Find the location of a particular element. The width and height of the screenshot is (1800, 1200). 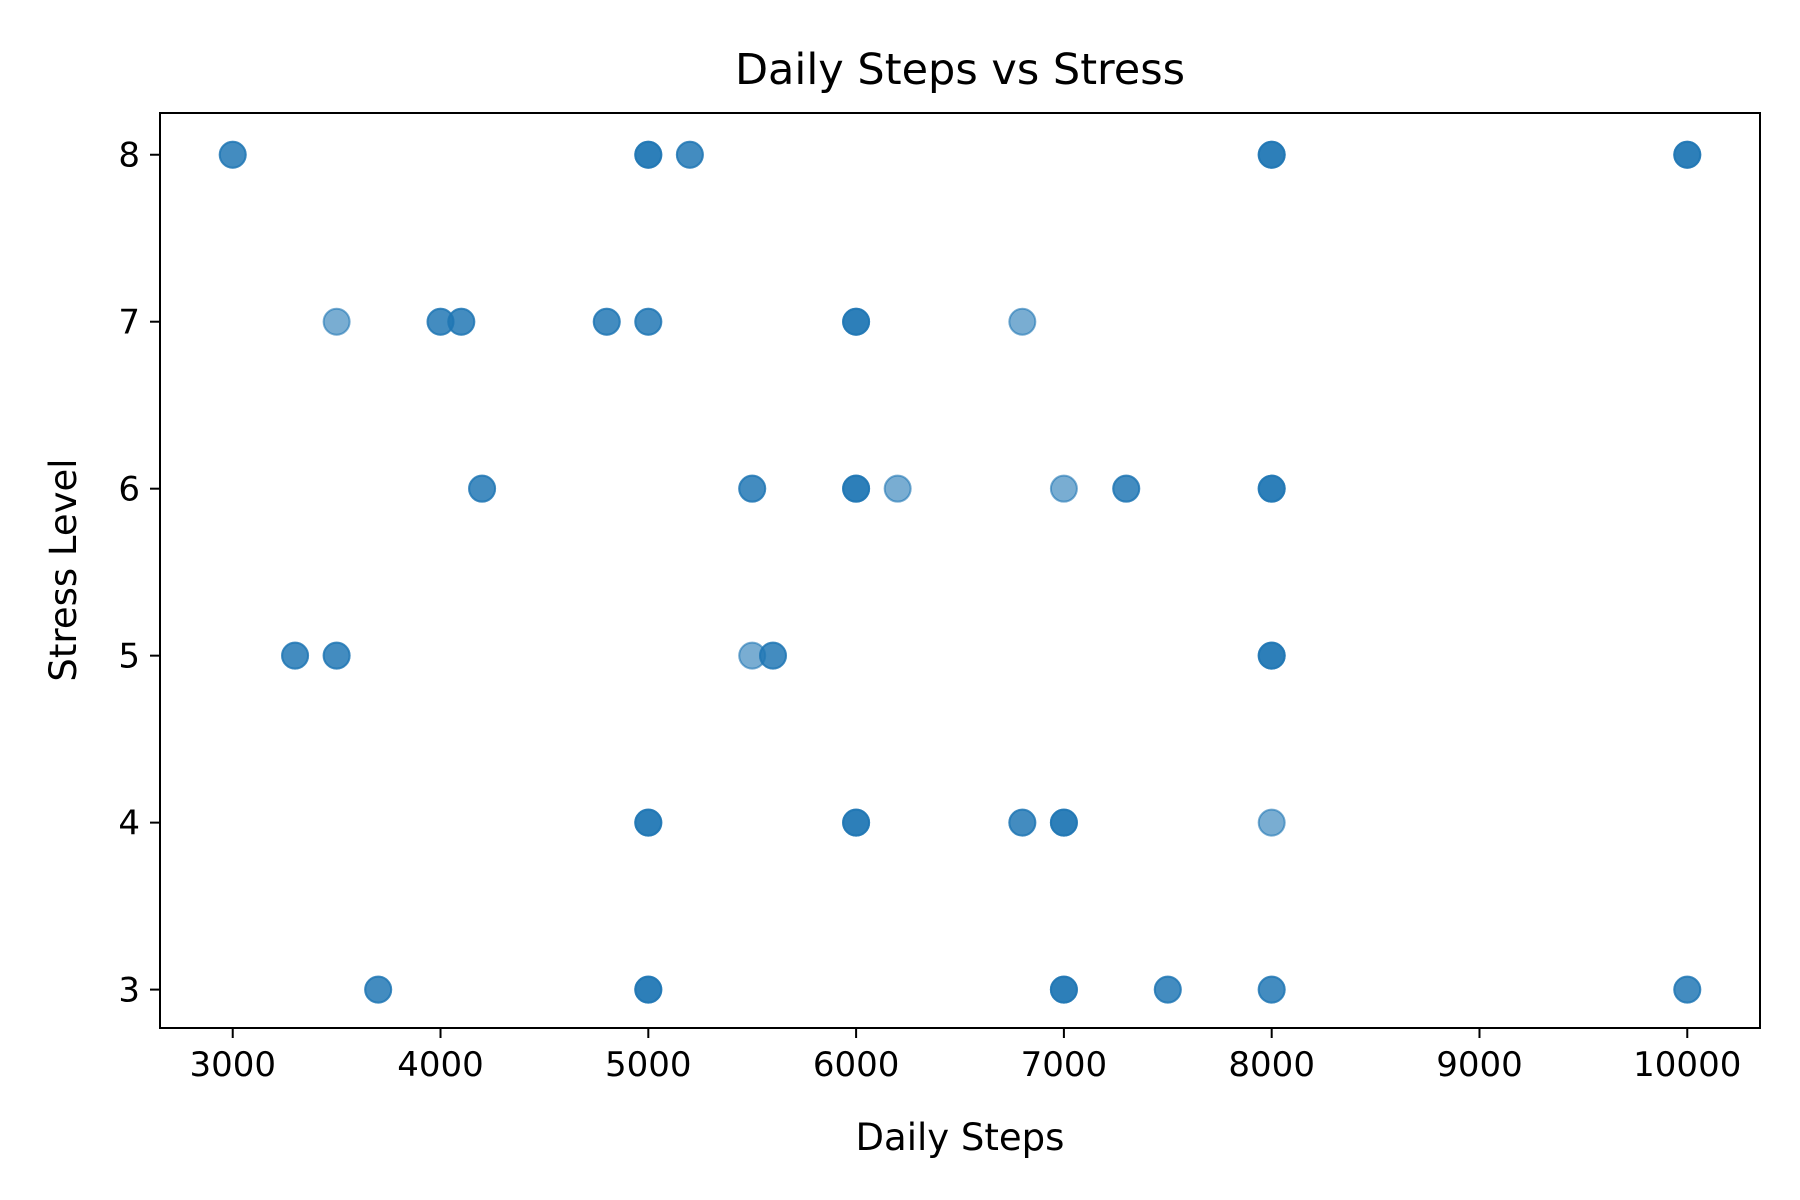

x-tick-label: 5000 is located at coordinates (648, 1065).